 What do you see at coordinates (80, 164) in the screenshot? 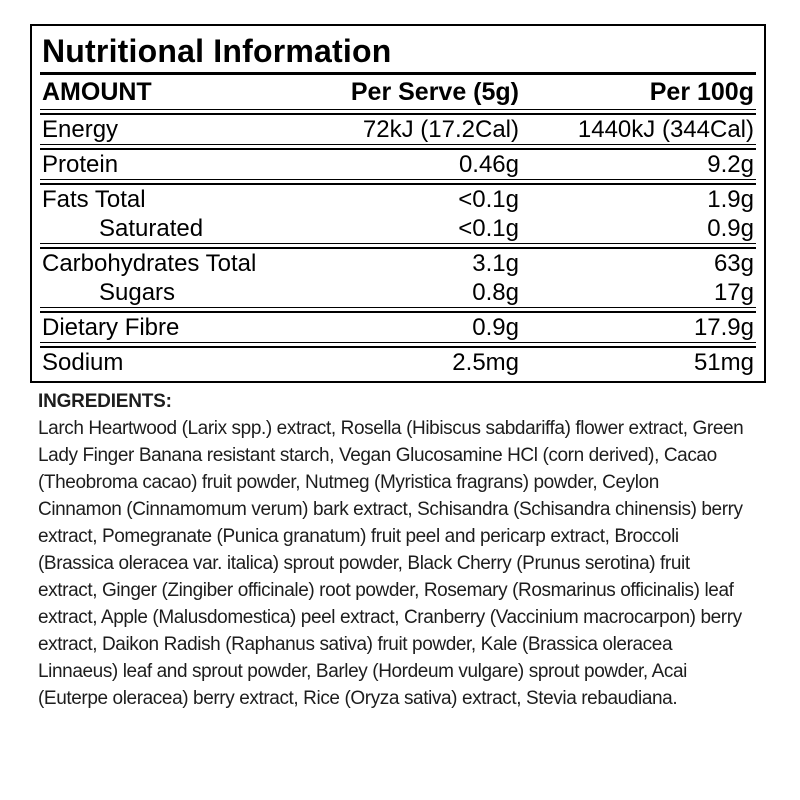
I see `nutrient-label: Protein` at bounding box center [80, 164].